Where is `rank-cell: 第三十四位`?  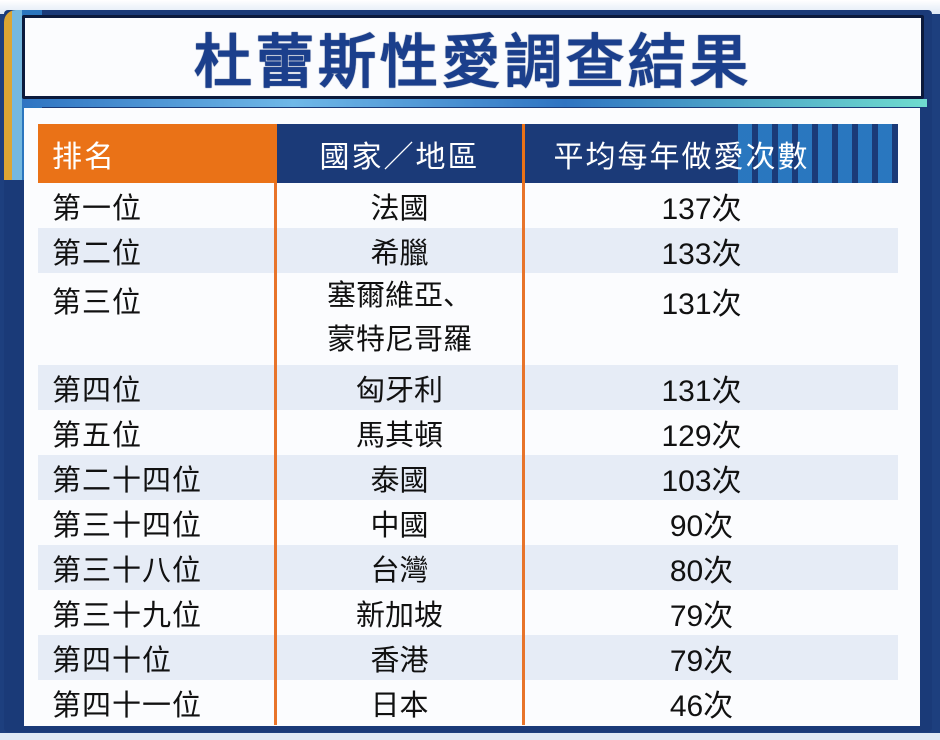
rank-cell: 第三十四位 is located at coordinates (127, 524).